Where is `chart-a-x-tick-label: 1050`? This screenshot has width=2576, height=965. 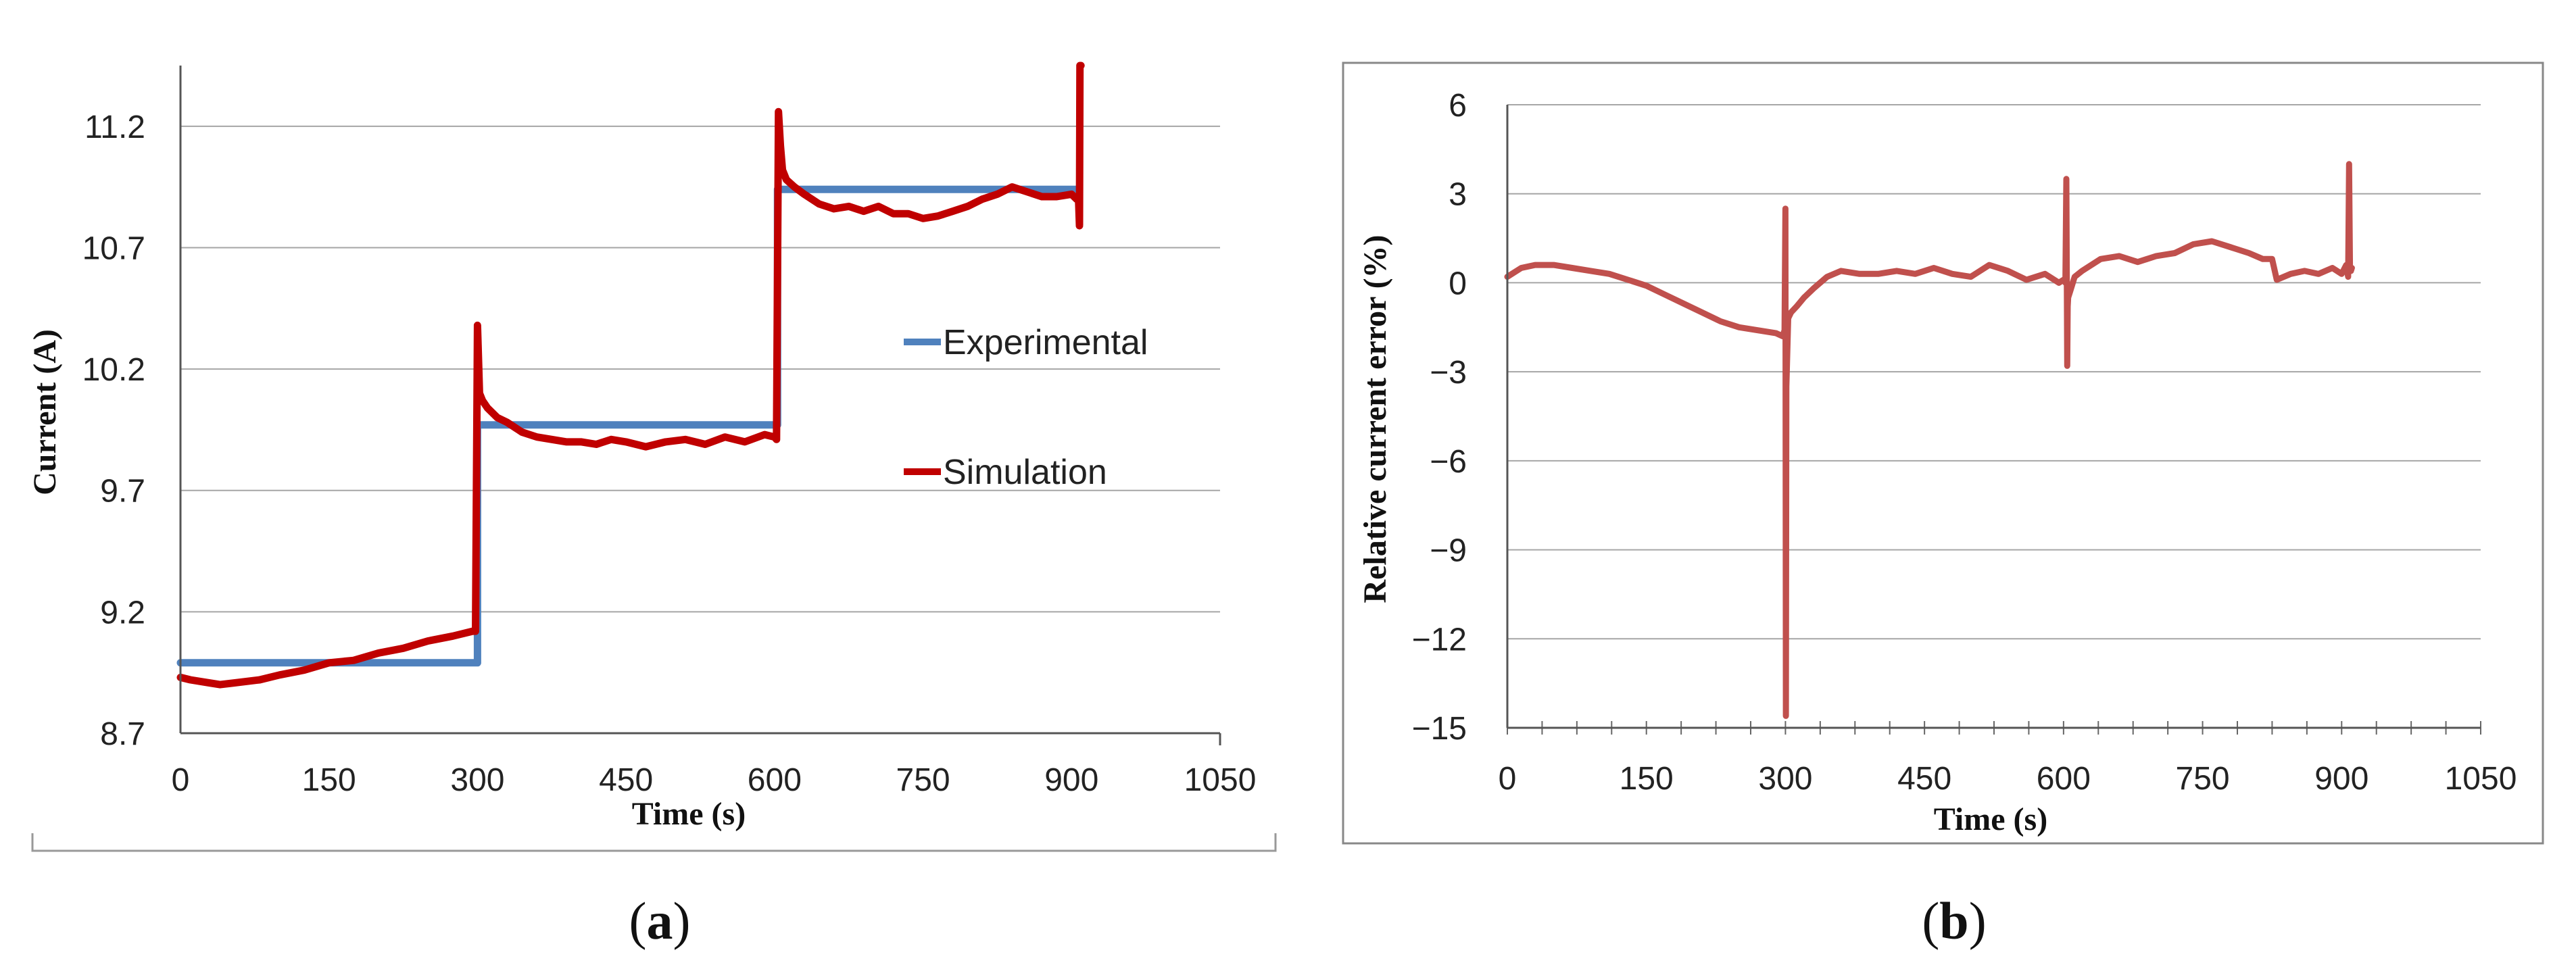 chart-a-x-tick-label: 1050 is located at coordinates (1220, 780).